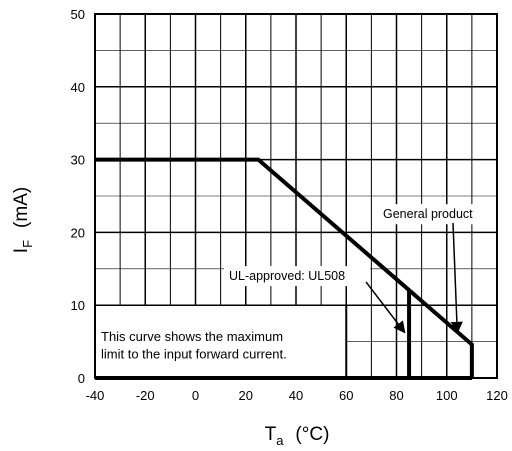 The image size is (512, 451). I want to click on y-axis-title-unit: (mA), so click(21, 207).